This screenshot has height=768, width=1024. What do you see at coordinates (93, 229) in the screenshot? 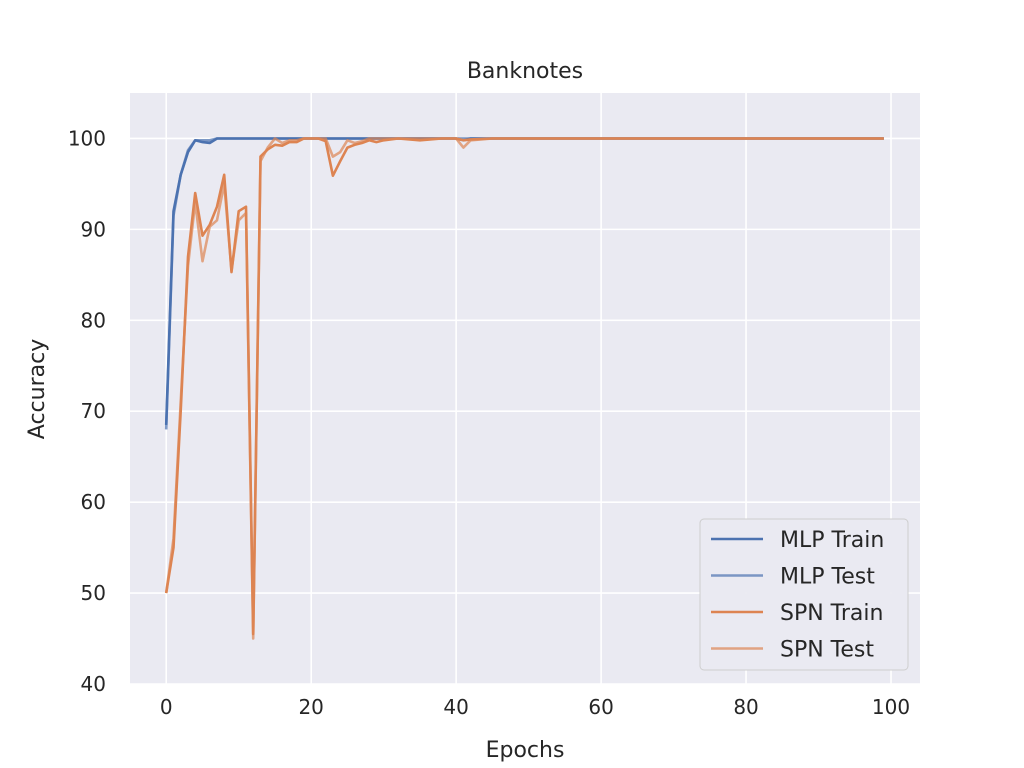
I see `y-tick-label: 90` at bounding box center [93, 229].